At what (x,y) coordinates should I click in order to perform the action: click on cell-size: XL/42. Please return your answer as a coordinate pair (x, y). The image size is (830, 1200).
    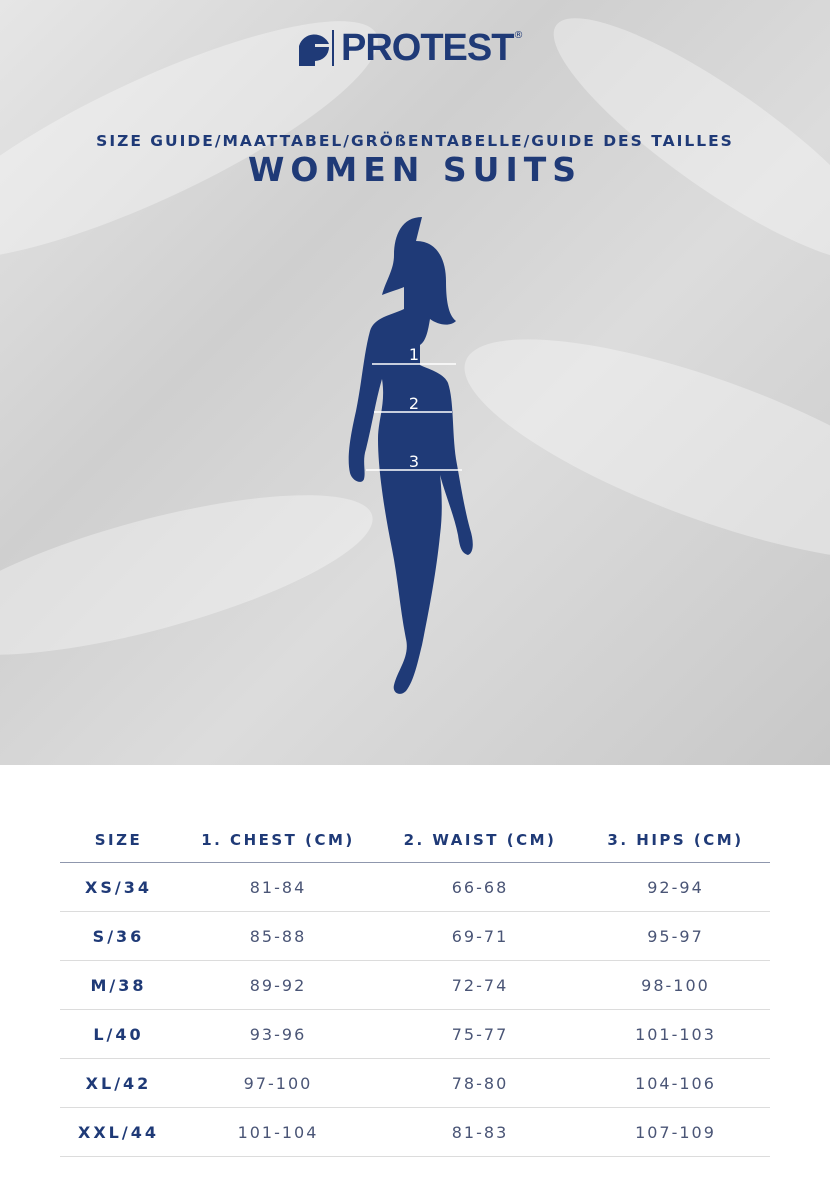
    Looking at the image, I should click on (118, 1083).